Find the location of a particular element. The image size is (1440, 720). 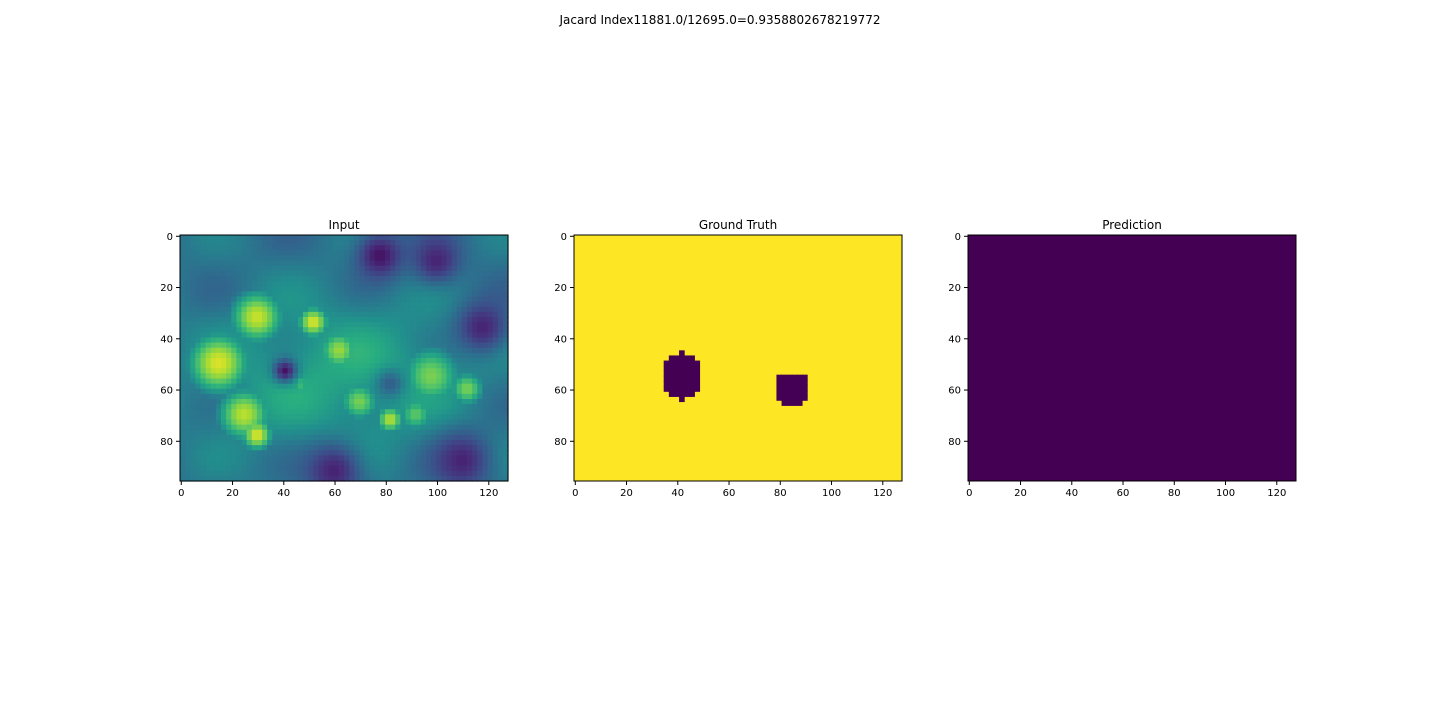

y-tick-label: 60 is located at coordinates (560, 391).